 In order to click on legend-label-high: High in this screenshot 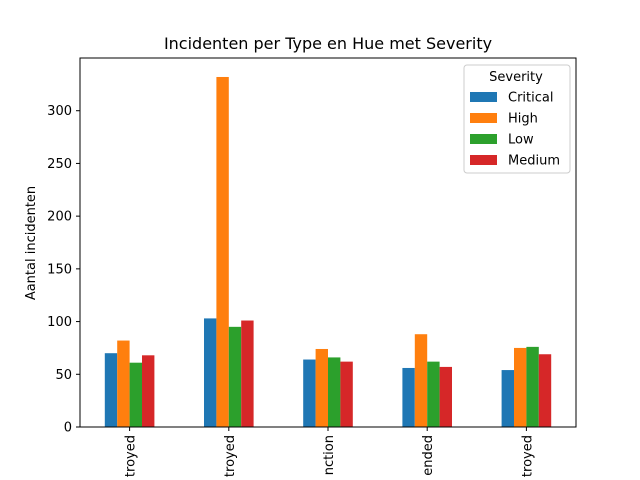, I will do `click(523, 119)`.